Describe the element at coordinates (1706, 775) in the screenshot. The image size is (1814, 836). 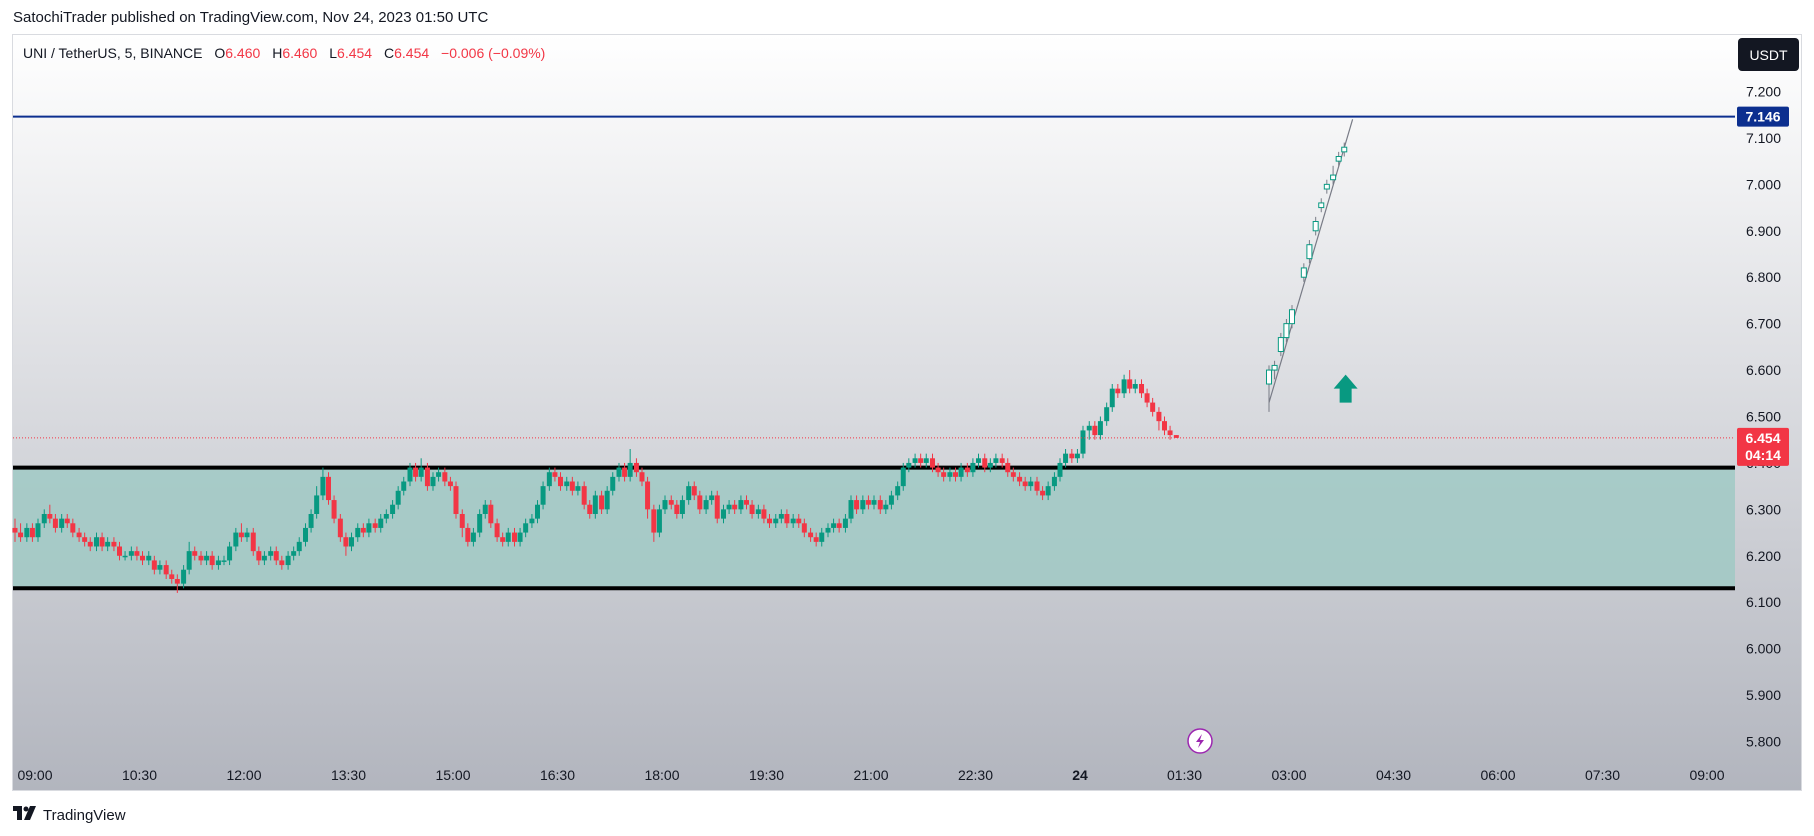
I see `x-tick-label: 09:00` at that location.